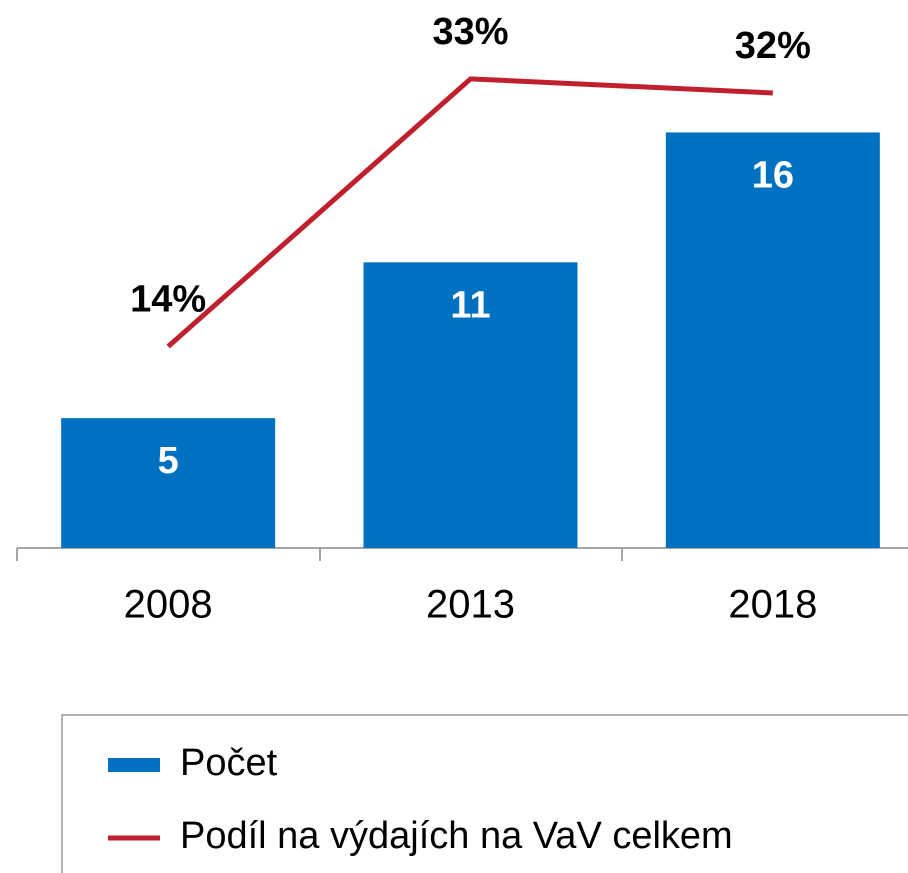 The height and width of the screenshot is (873, 908). I want to click on legend-label: Podíl na výdajích na VaV celkem, so click(456, 836).